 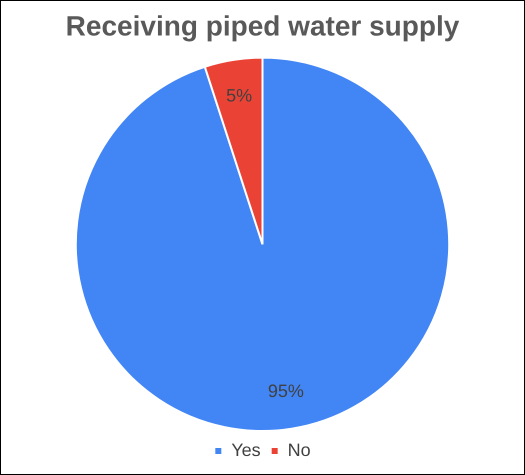 What do you see at coordinates (299, 450) in the screenshot?
I see `legend-label: No` at bounding box center [299, 450].